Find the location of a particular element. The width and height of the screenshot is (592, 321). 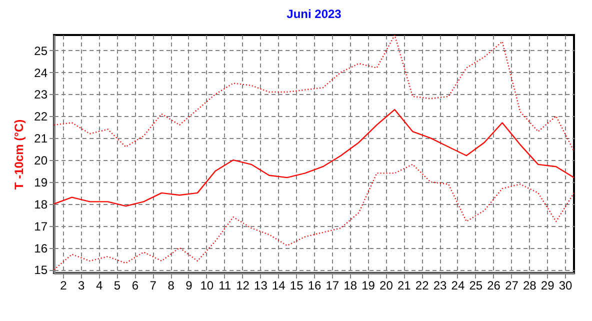

x-tick-label: 15 is located at coordinates (297, 285).